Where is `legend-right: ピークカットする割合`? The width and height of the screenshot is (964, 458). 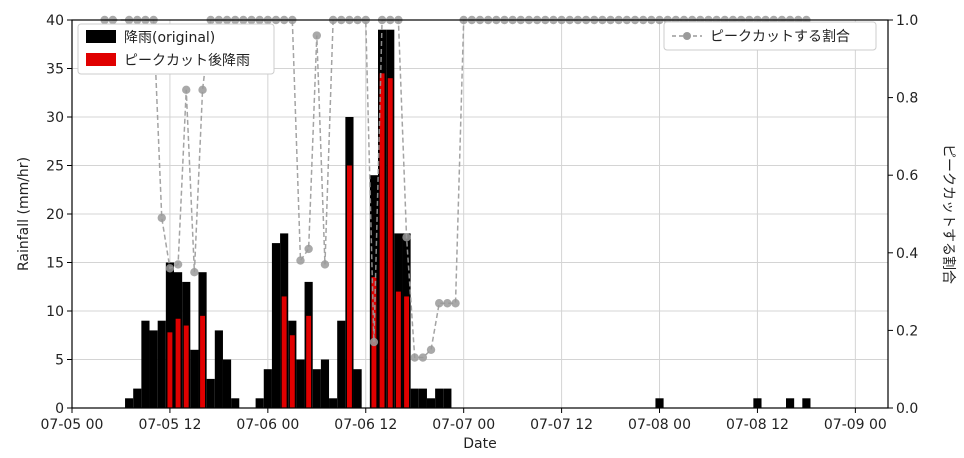 legend-right: ピークカットする割合 is located at coordinates (770, 36).